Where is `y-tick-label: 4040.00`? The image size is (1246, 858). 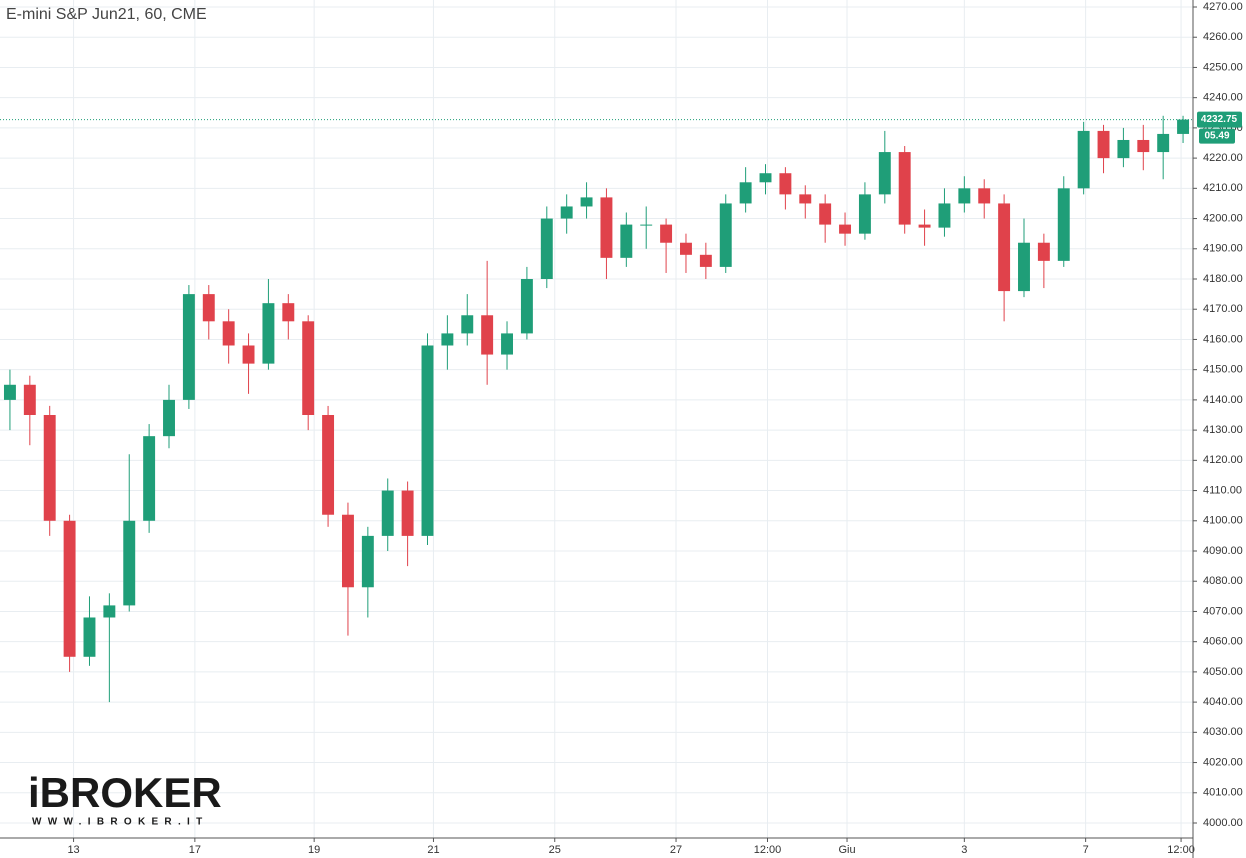
y-tick-label: 4040.00 is located at coordinates (1223, 702).